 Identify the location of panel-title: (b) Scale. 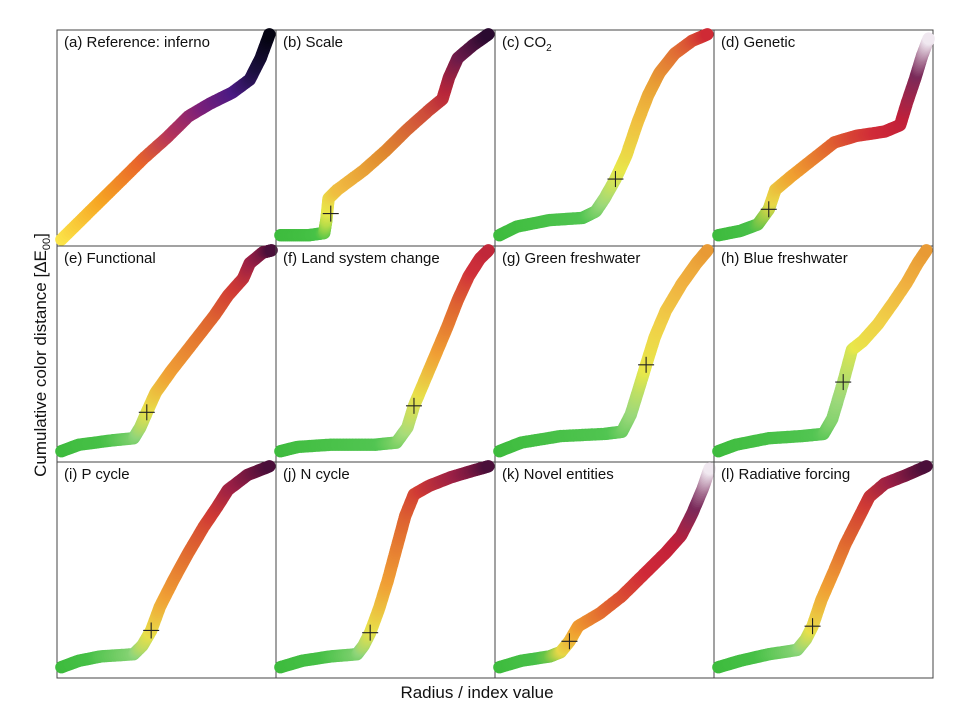
(313, 42).